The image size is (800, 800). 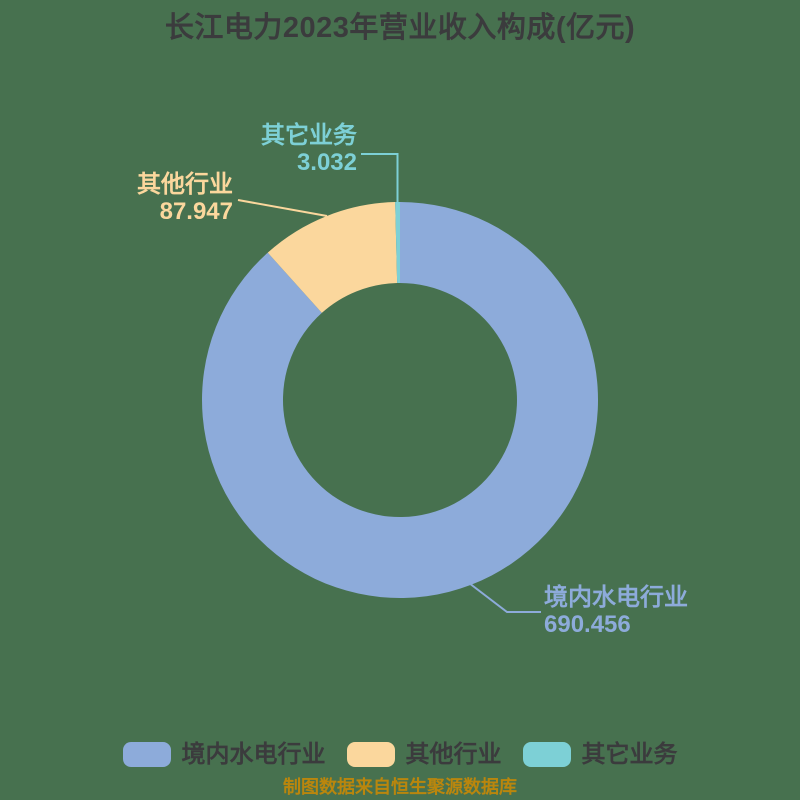 I want to click on legend-swatch-hydro, so click(x=146, y=754).